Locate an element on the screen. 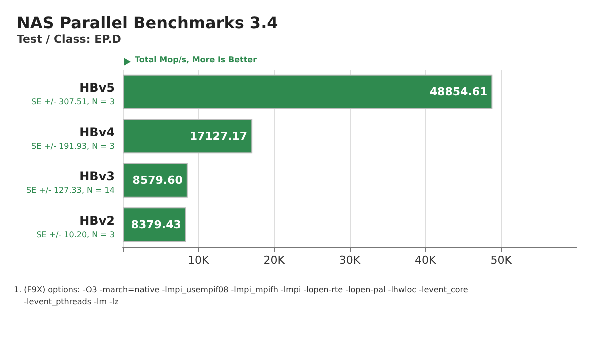 The image size is (600, 340). data-label: 8379.43 is located at coordinates (156, 225).